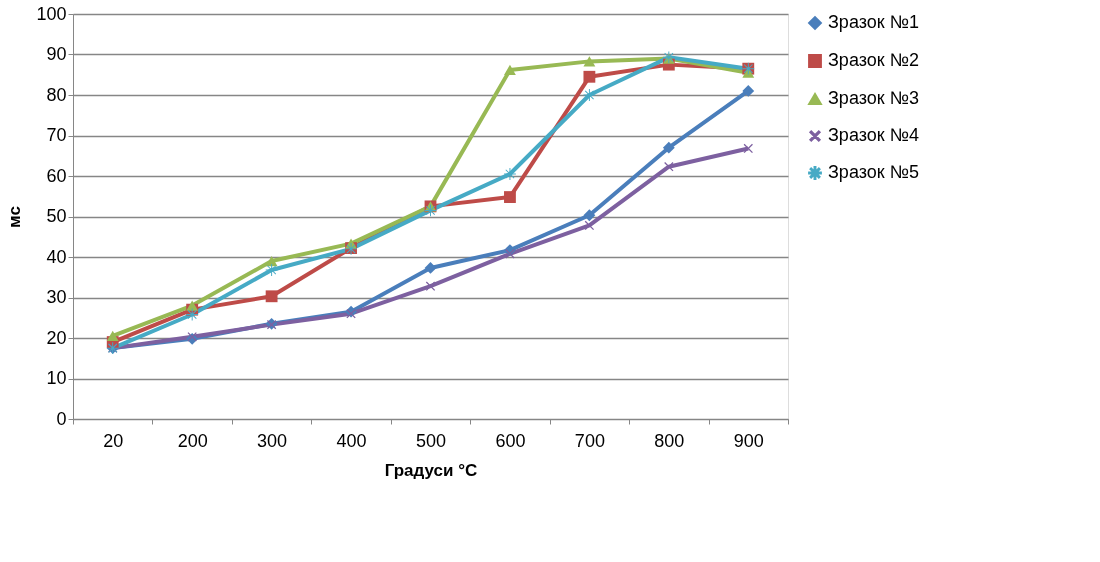  I want to click on x-tick-label: 600, so click(510, 440).